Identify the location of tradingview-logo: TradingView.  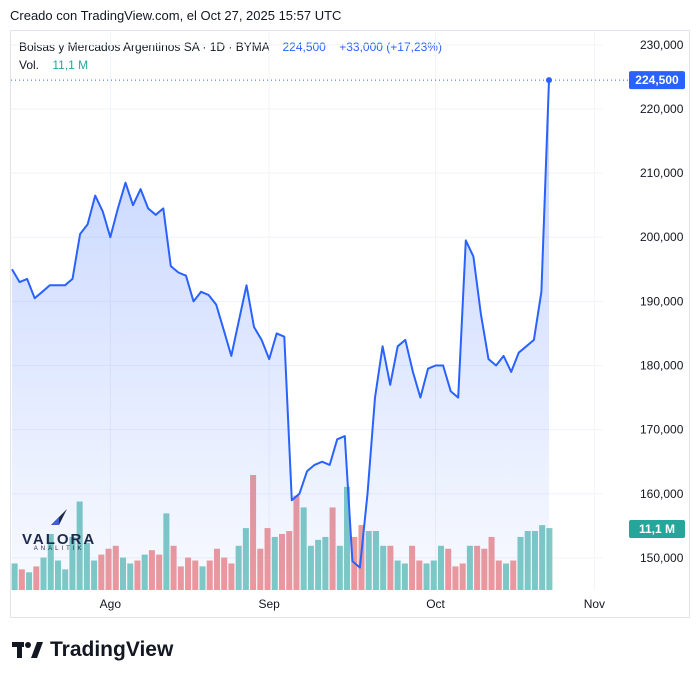
(92, 650).